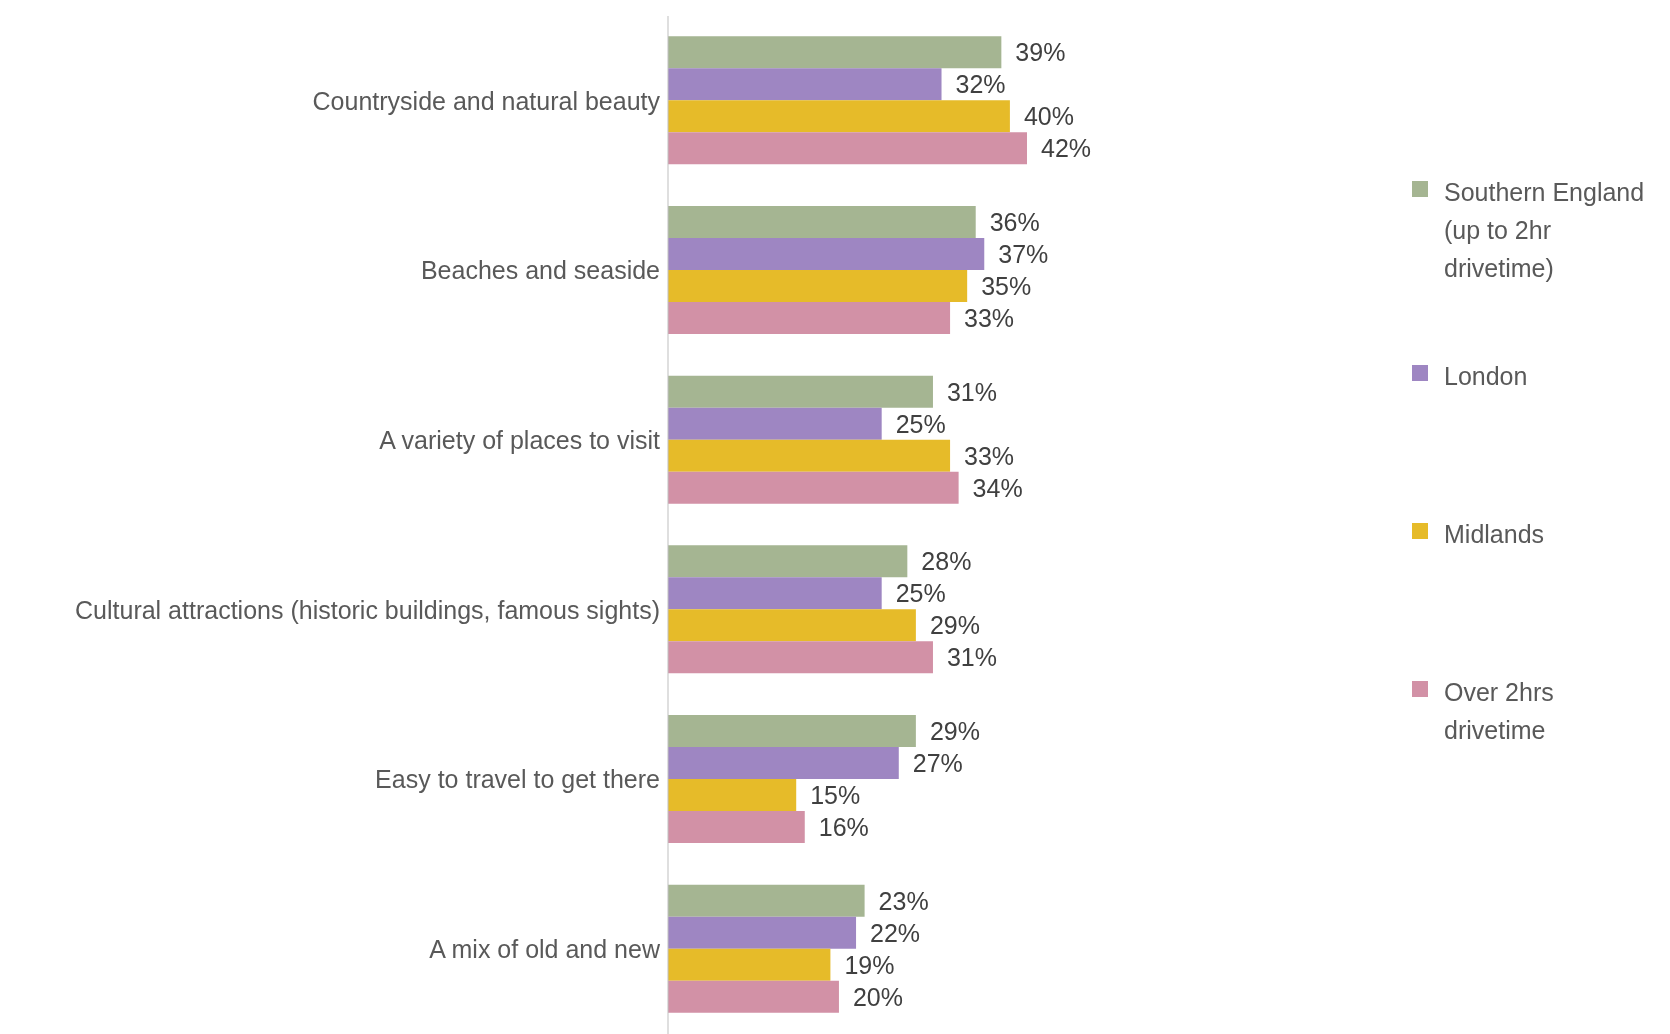 This screenshot has height=1034, width=1670. Describe the element at coordinates (1006, 285) in the screenshot. I see `data-label: 35%` at that location.